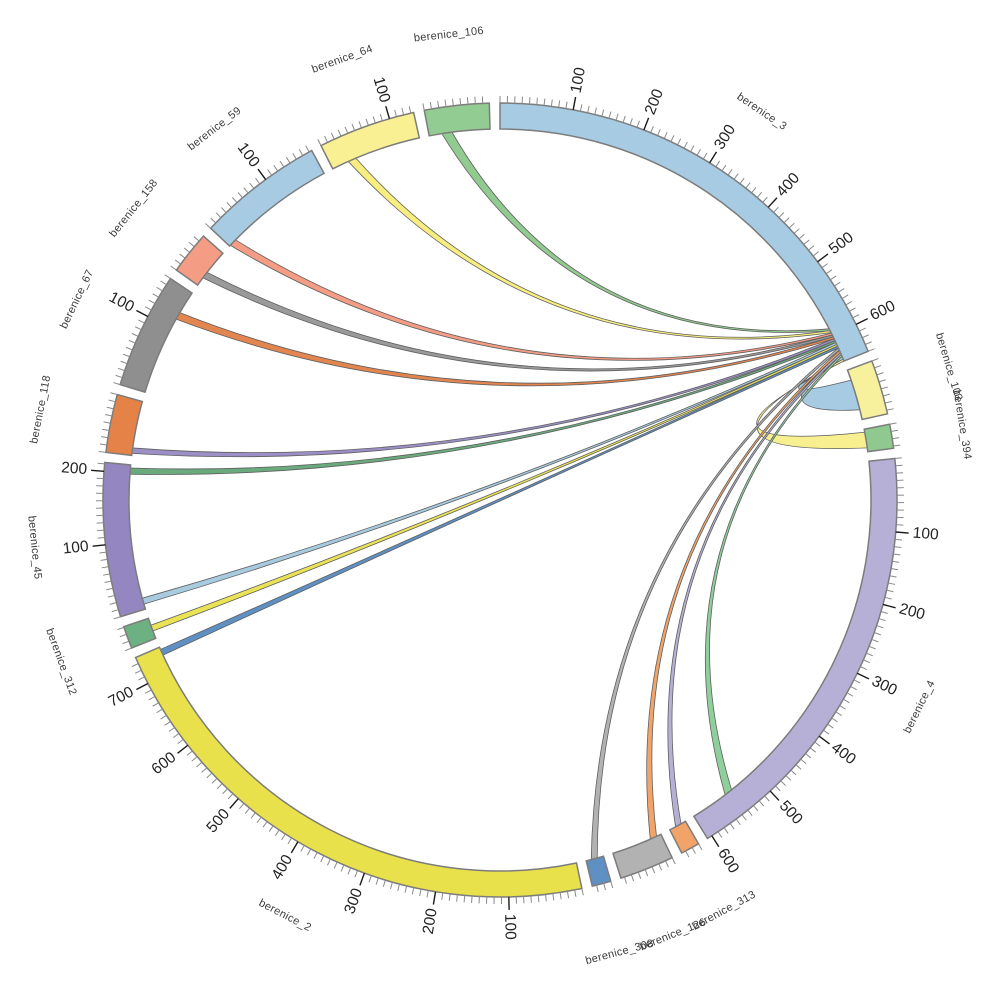 The image size is (1000, 1000). Describe the element at coordinates (884, 686) in the screenshot. I see `tick-label-berenice_4-300: 300` at that location.